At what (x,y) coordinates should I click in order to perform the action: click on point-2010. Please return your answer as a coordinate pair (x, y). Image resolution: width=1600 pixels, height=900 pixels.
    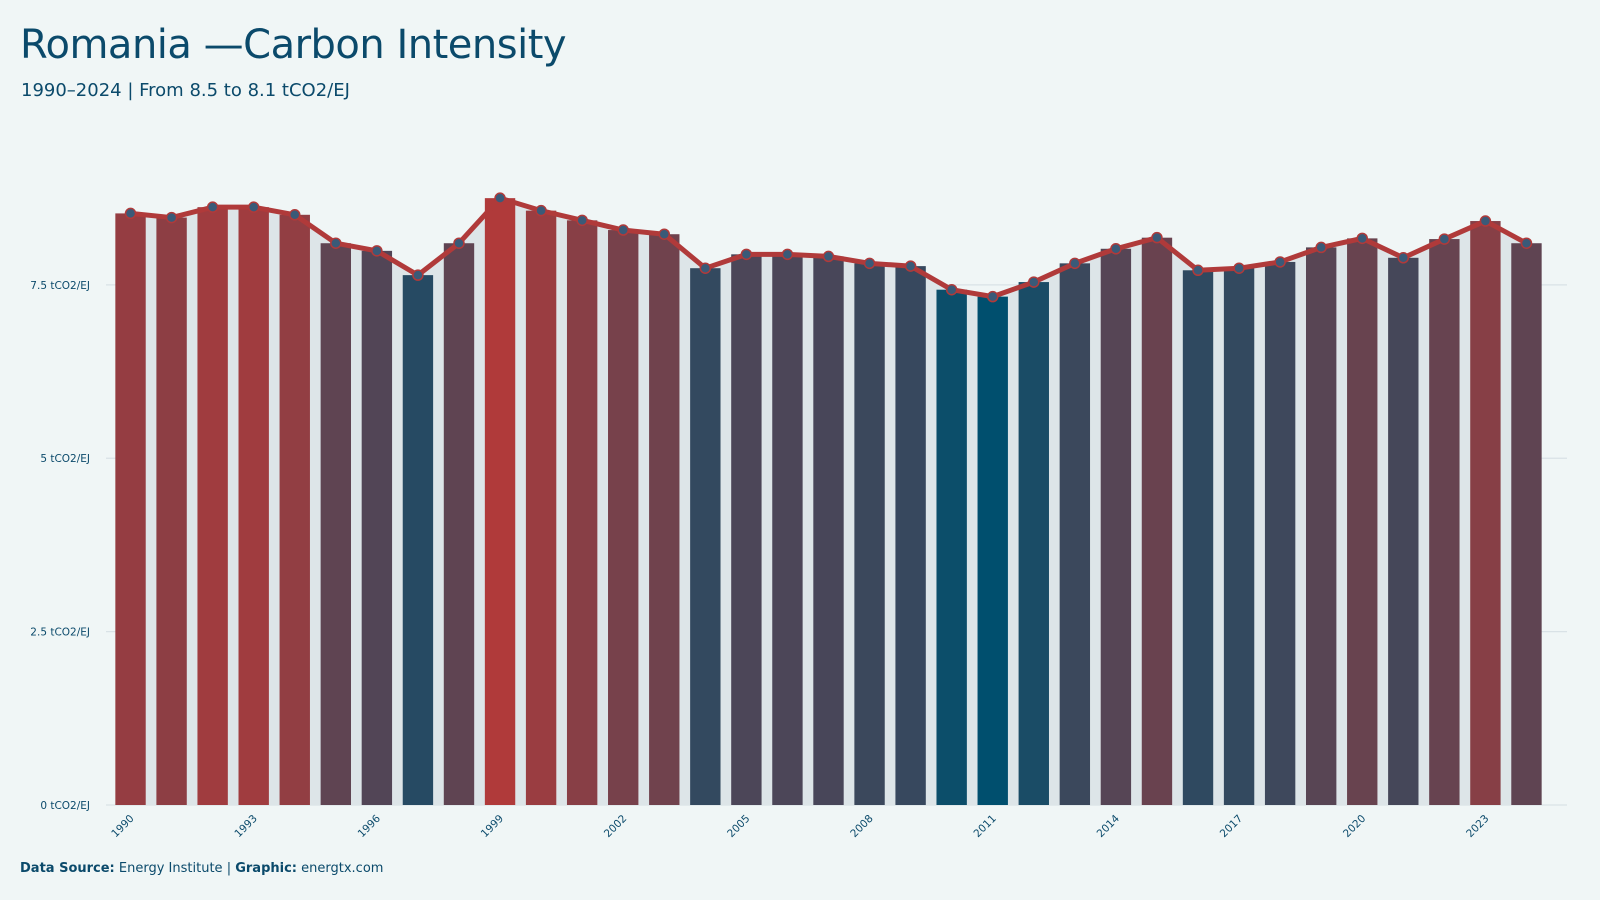
    Looking at the image, I should click on (951, 289).